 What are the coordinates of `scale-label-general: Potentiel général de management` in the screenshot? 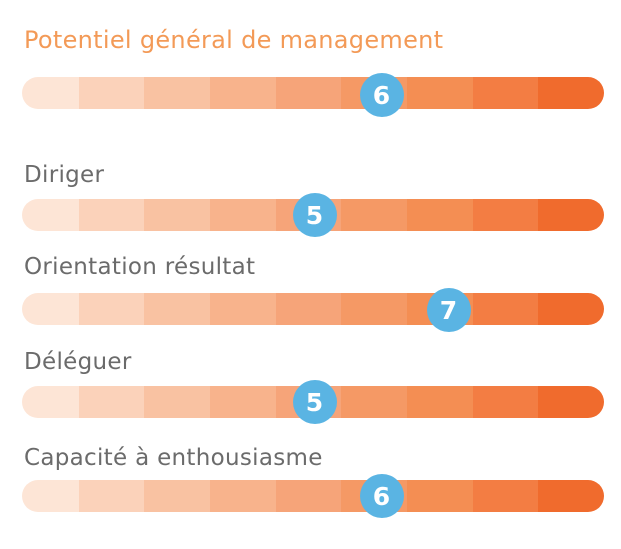 It's located at (234, 40).